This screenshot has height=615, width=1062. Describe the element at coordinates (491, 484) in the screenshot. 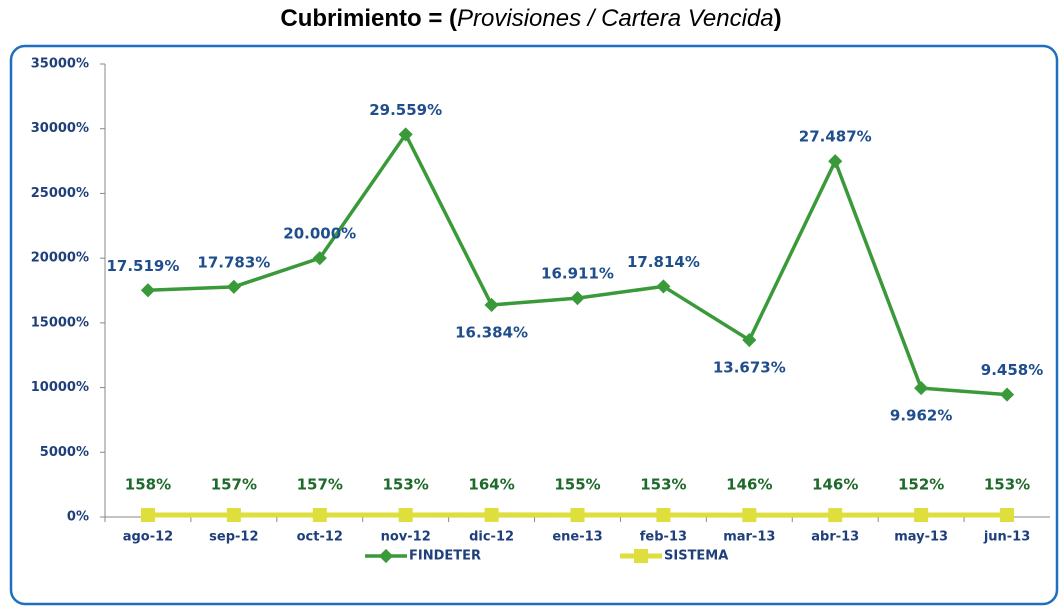

I see `data-label: 164%` at that location.